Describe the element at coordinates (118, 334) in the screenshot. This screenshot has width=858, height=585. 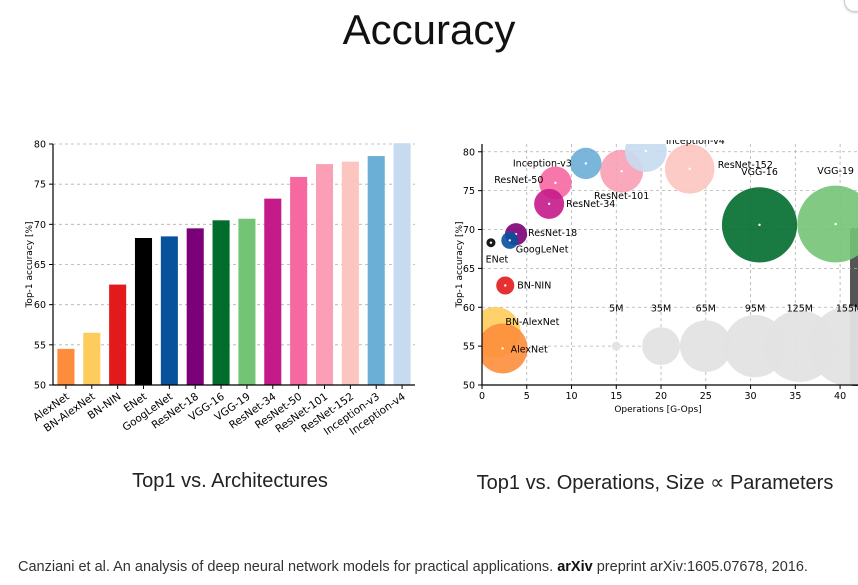
I see `bar-bn-nin` at that location.